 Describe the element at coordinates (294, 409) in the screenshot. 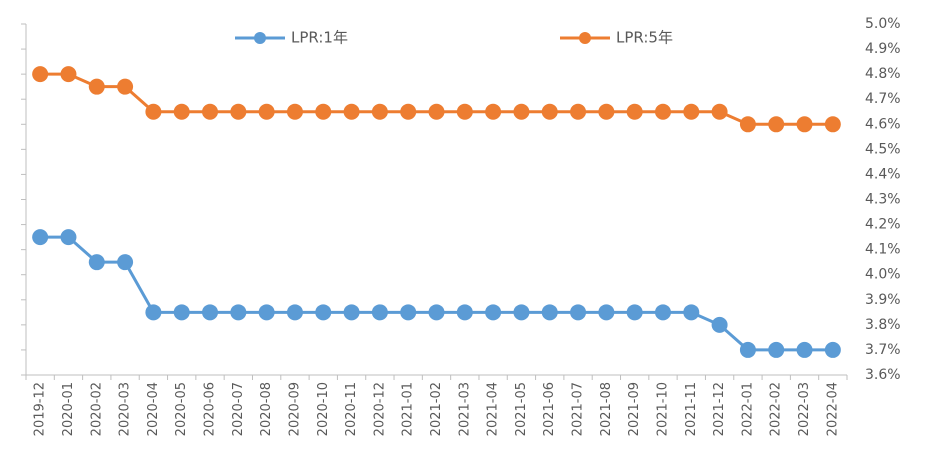

I see `x-tick-label: 2020-09` at that location.